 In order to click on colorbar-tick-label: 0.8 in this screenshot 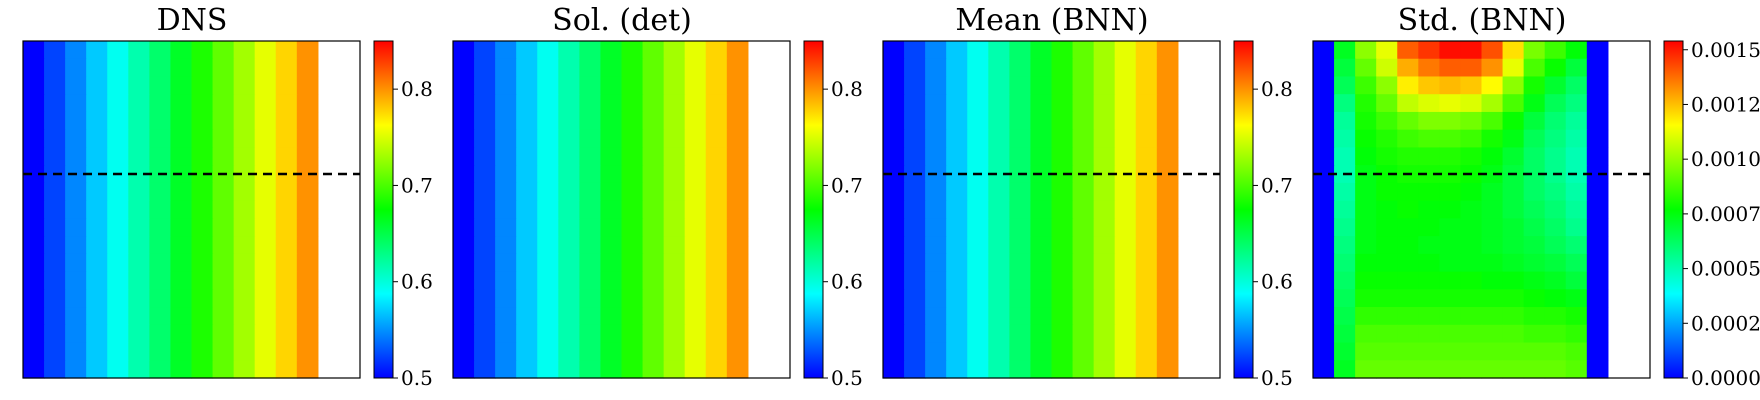, I will do `click(847, 89)`.